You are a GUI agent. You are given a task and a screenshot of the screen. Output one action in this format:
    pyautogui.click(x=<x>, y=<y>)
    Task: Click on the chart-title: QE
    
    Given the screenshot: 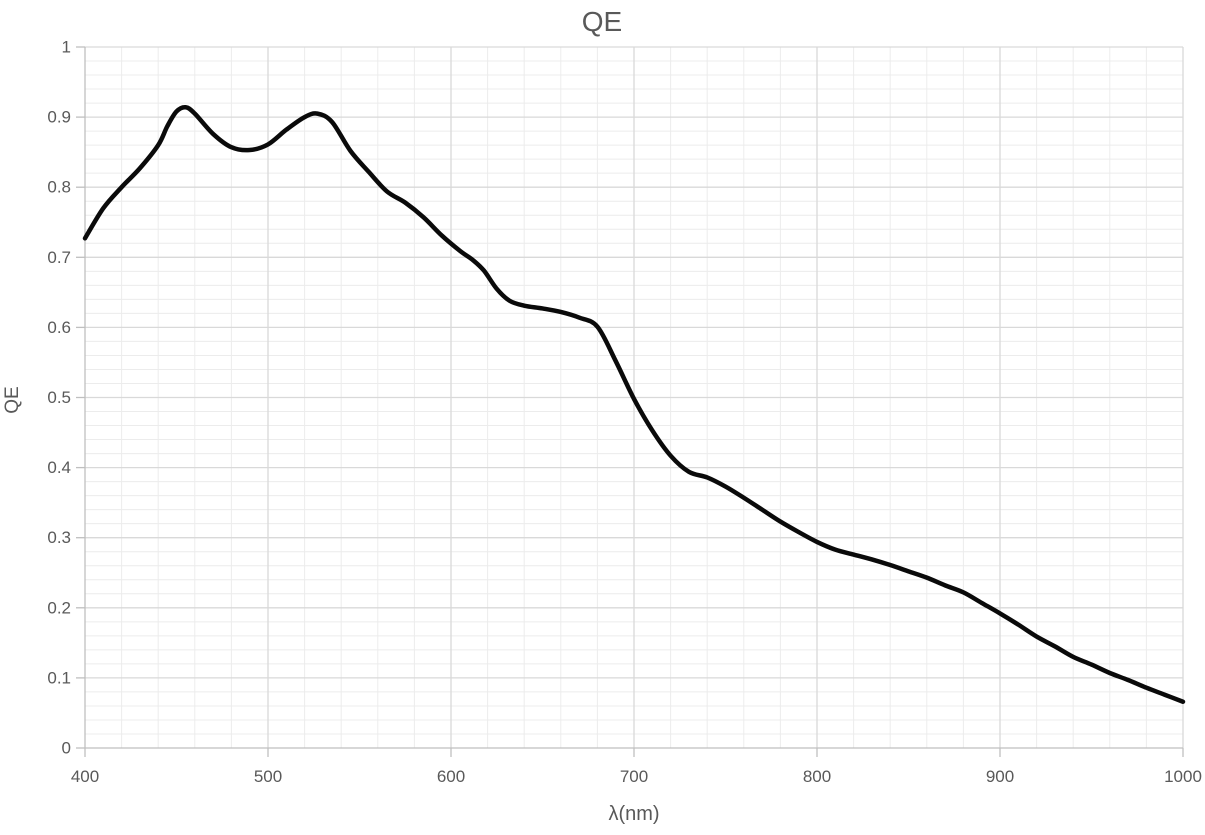 What is the action you would take?
    pyautogui.click(x=602, y=21)
    